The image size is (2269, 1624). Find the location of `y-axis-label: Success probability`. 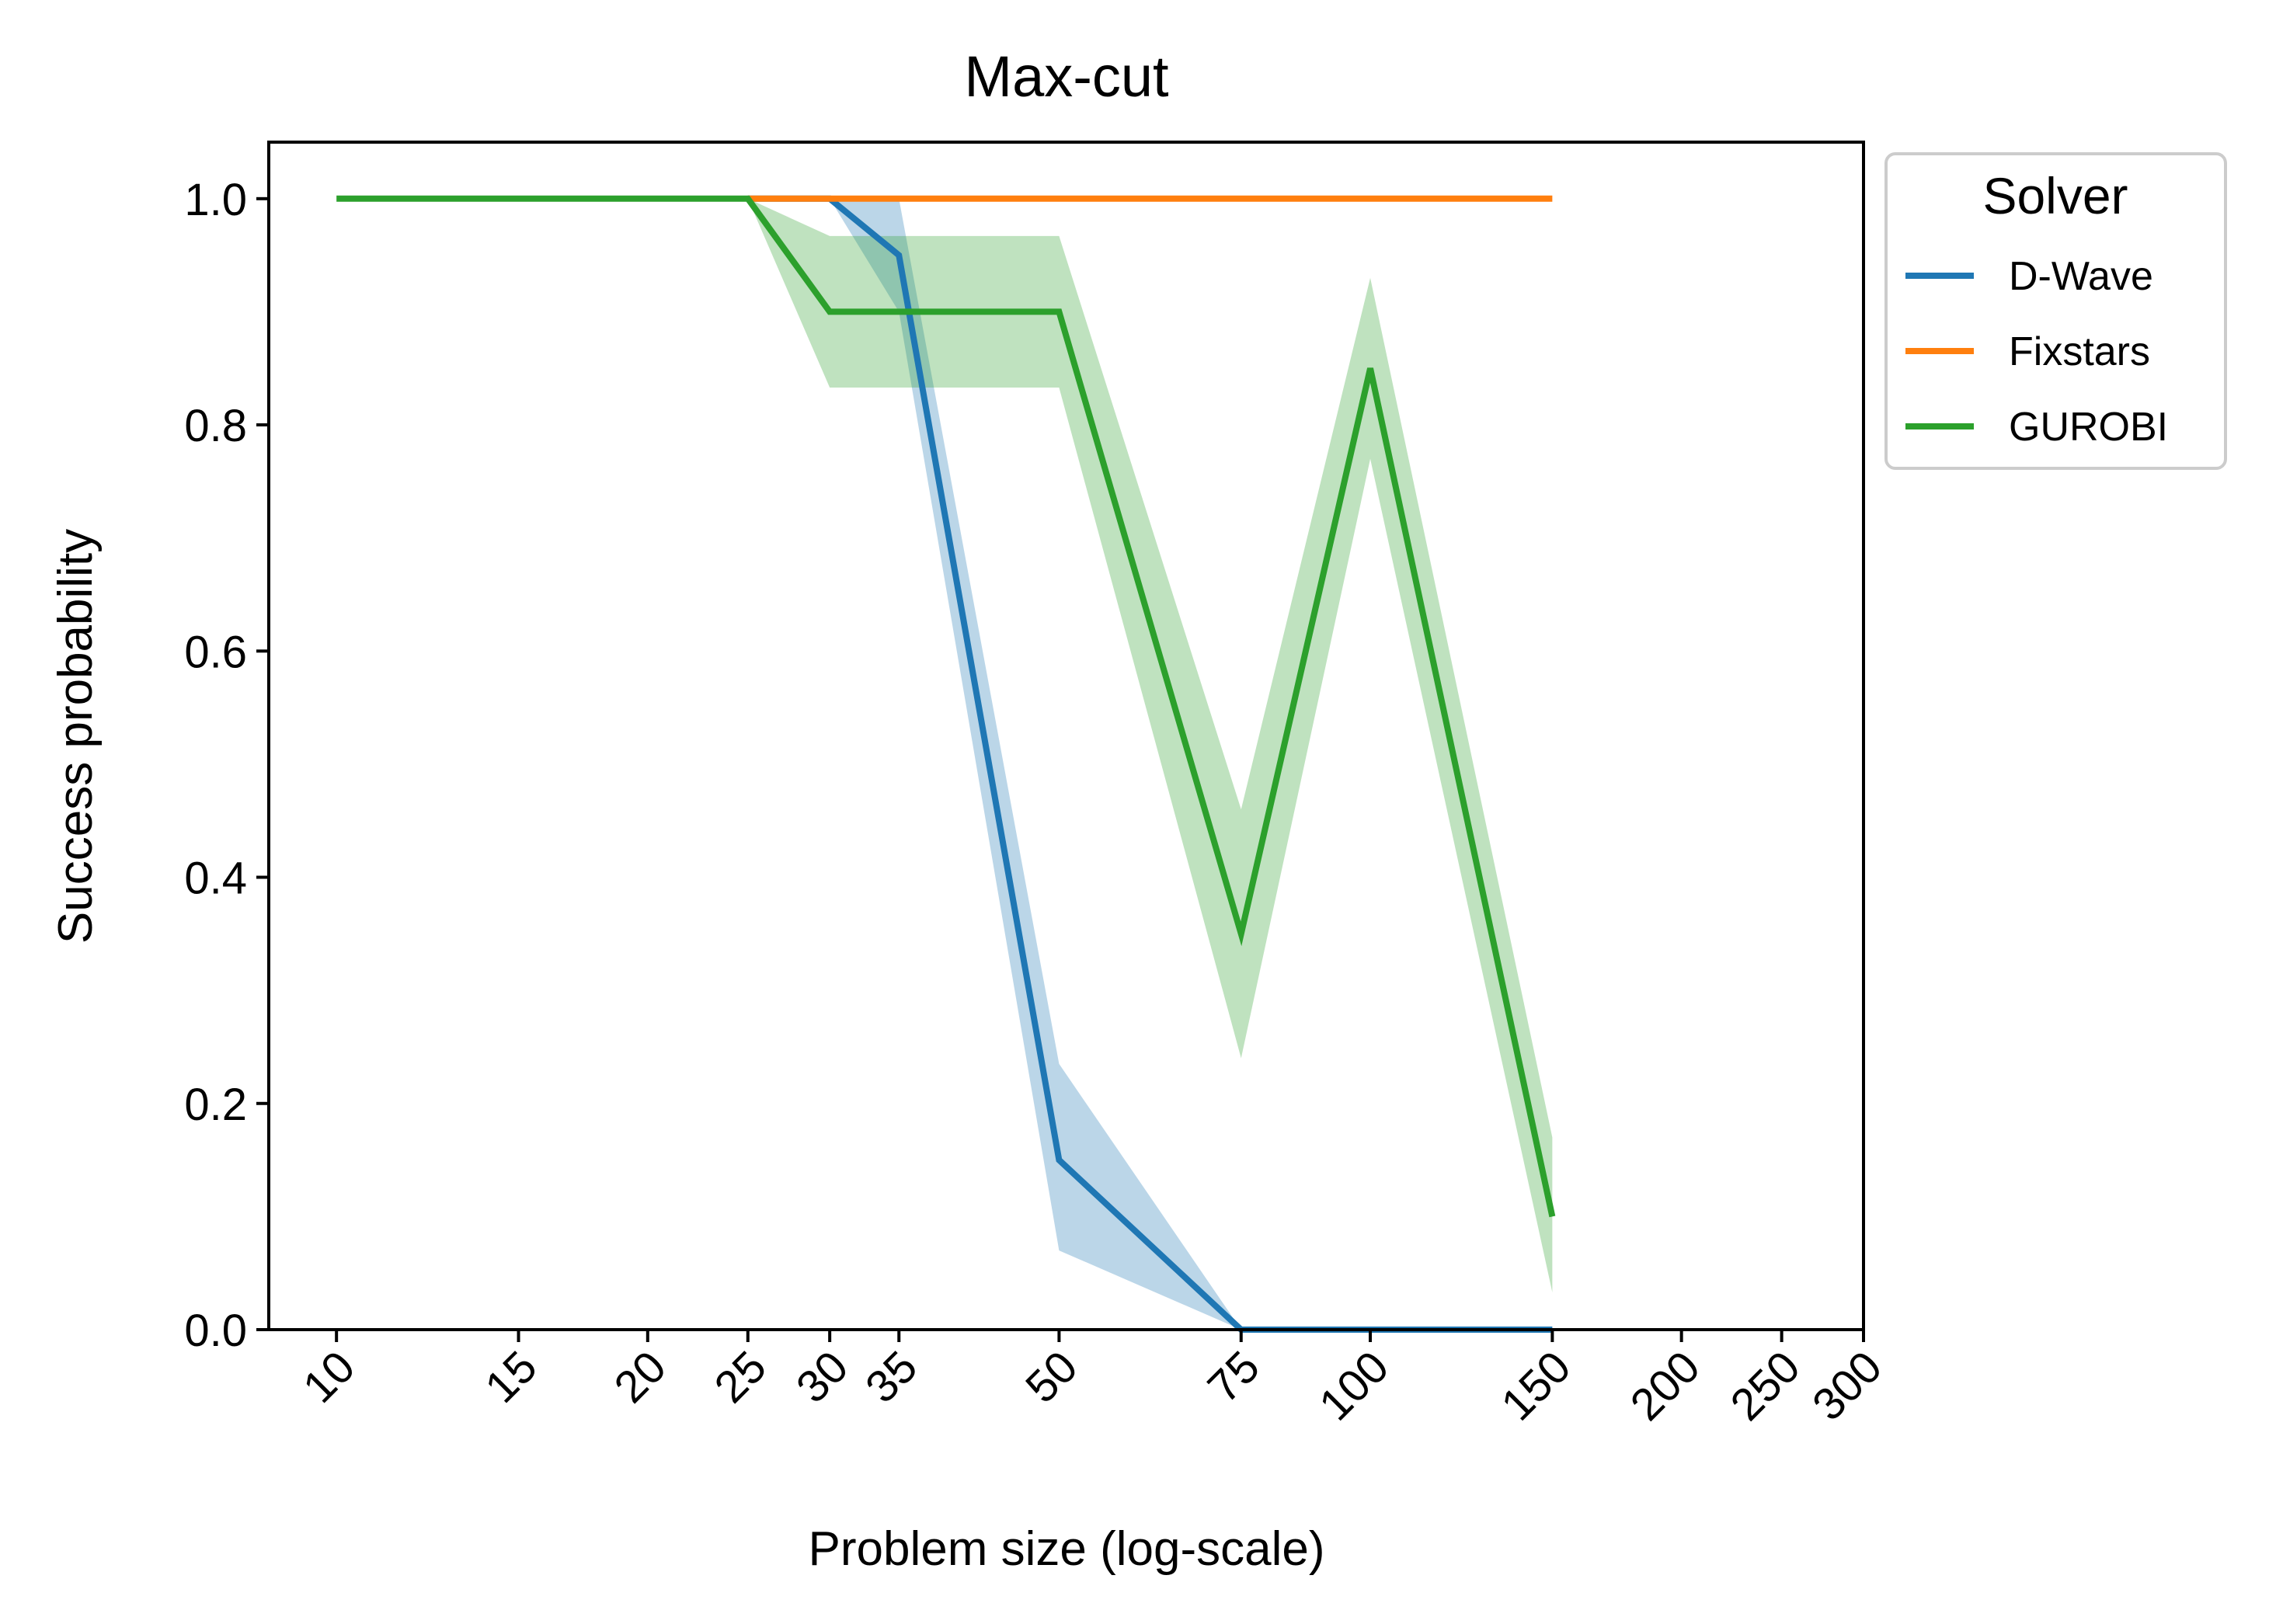

y-axis-label: Success probability is located at coordinates (76, 736).